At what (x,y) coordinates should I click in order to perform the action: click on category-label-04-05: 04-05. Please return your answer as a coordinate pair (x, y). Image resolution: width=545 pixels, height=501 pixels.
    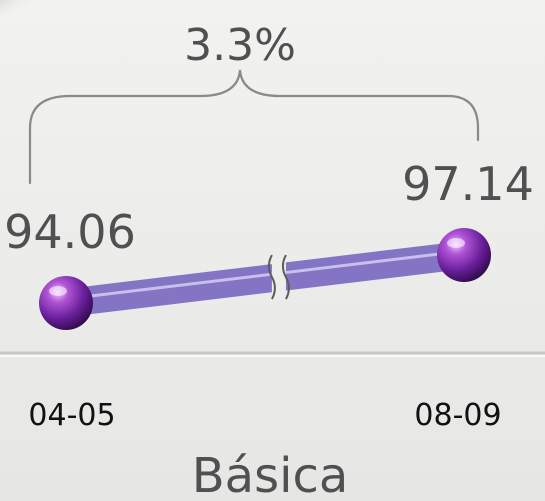
    Looking at the image, I should click on (71, 415).